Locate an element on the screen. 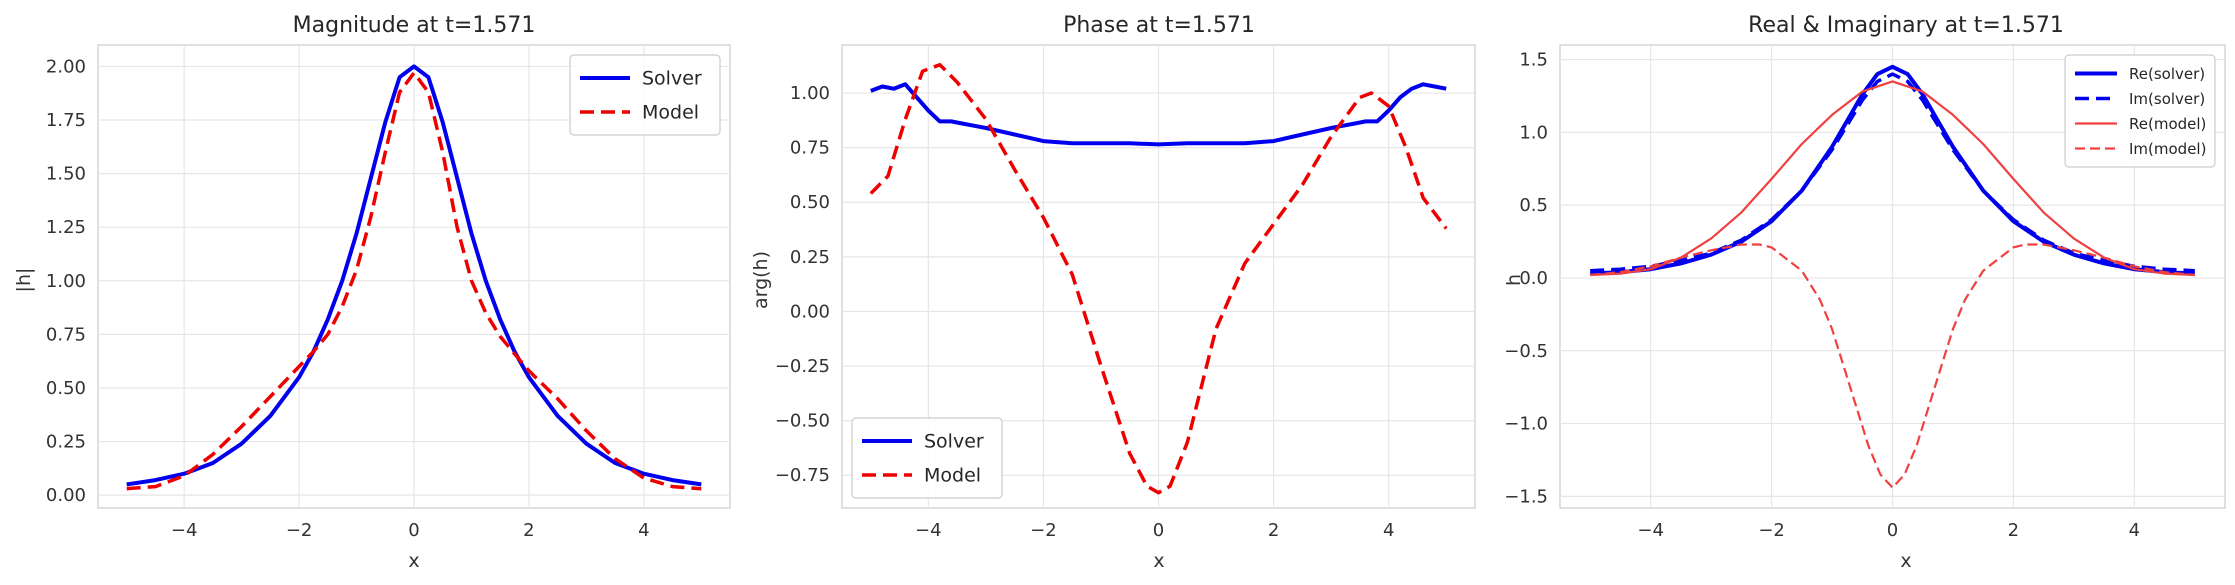 The height and width of the screenshot is (585, 2235). y-tick-label: −0.5 is located at coordinates (1526, 351).